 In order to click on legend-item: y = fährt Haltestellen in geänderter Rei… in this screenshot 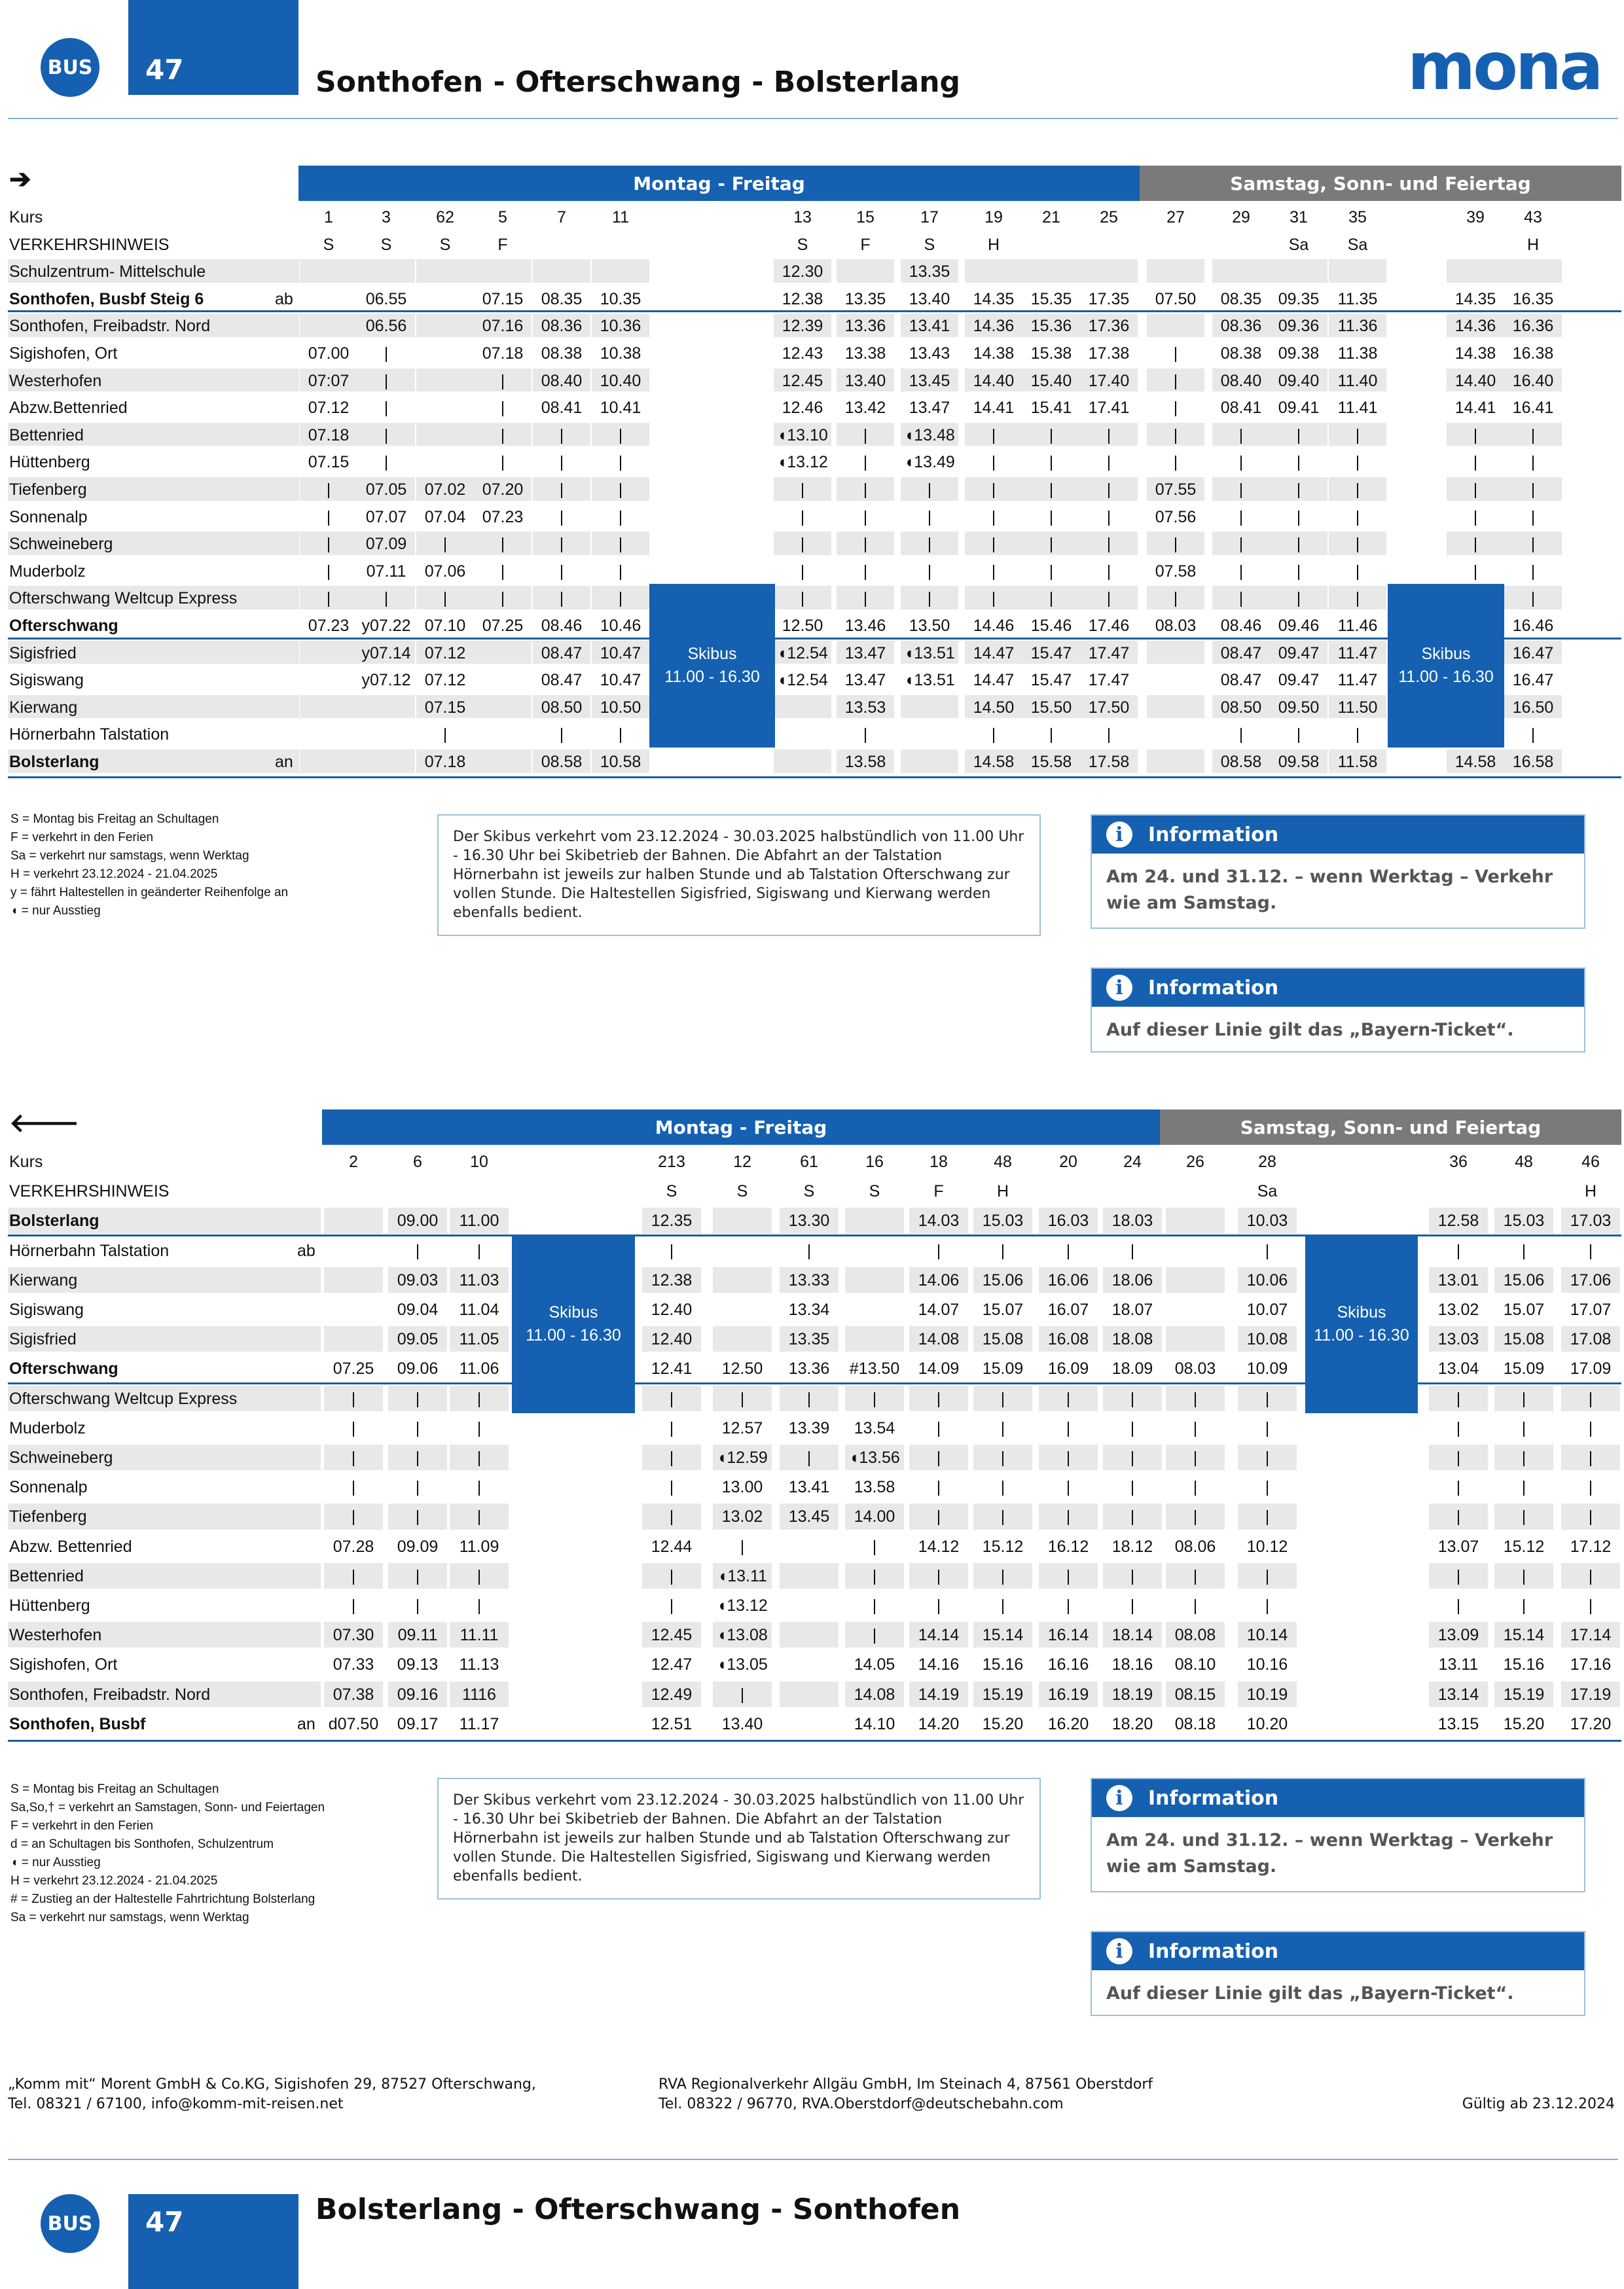, I will do `click(149, 892)`.